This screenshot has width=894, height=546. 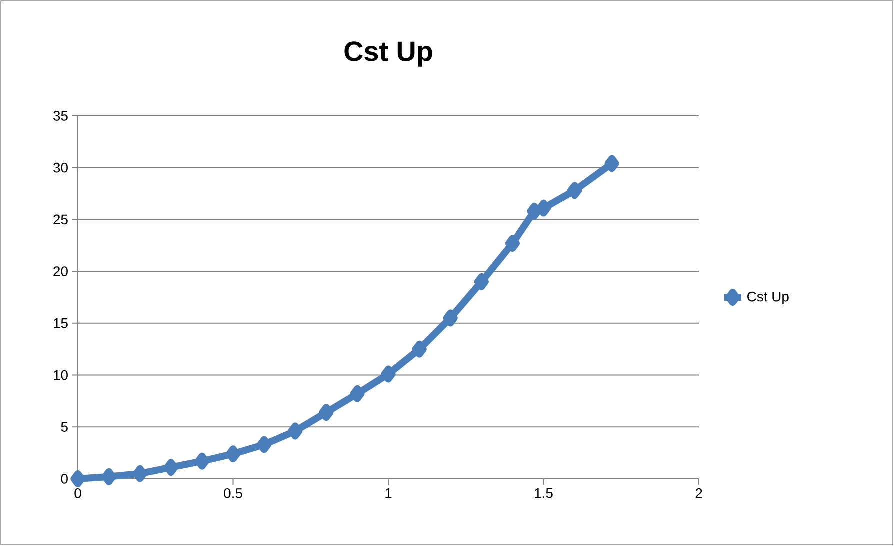 What do you see at coordinates (61, 116) in the screenshot?
I see `y-tick-label: 35` at bounding box center [61, 116].